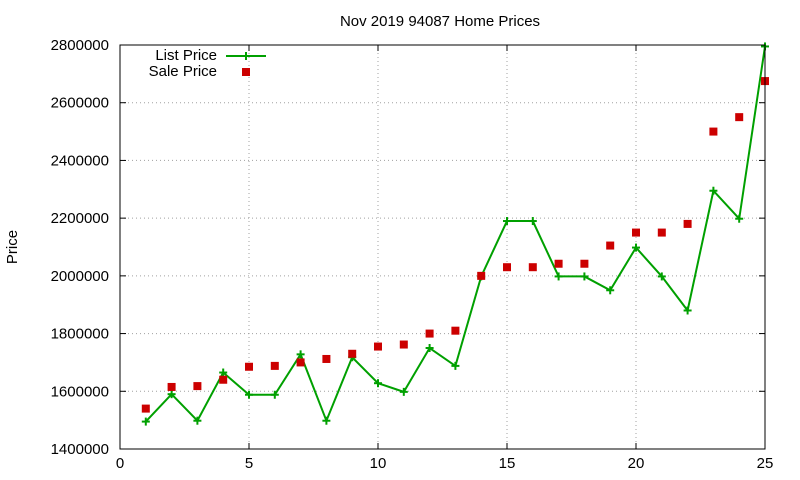 The image size is (800, 480). What do you see at coordinates (80, 276) in the screenshot?
I see `y-tick-label: 2000000` at bounding box center [80, 276].